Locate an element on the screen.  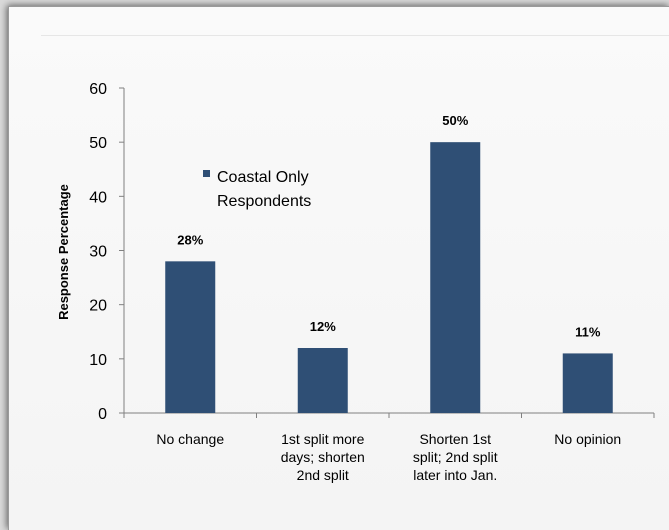
y-tick-label: 0 is located at coordinates (102, 414).